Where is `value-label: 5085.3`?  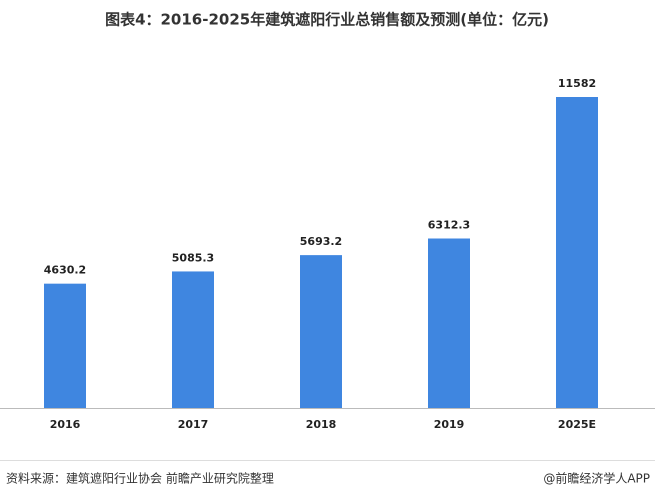 value-label: 5085.3 is located at coordinates (193, 257).